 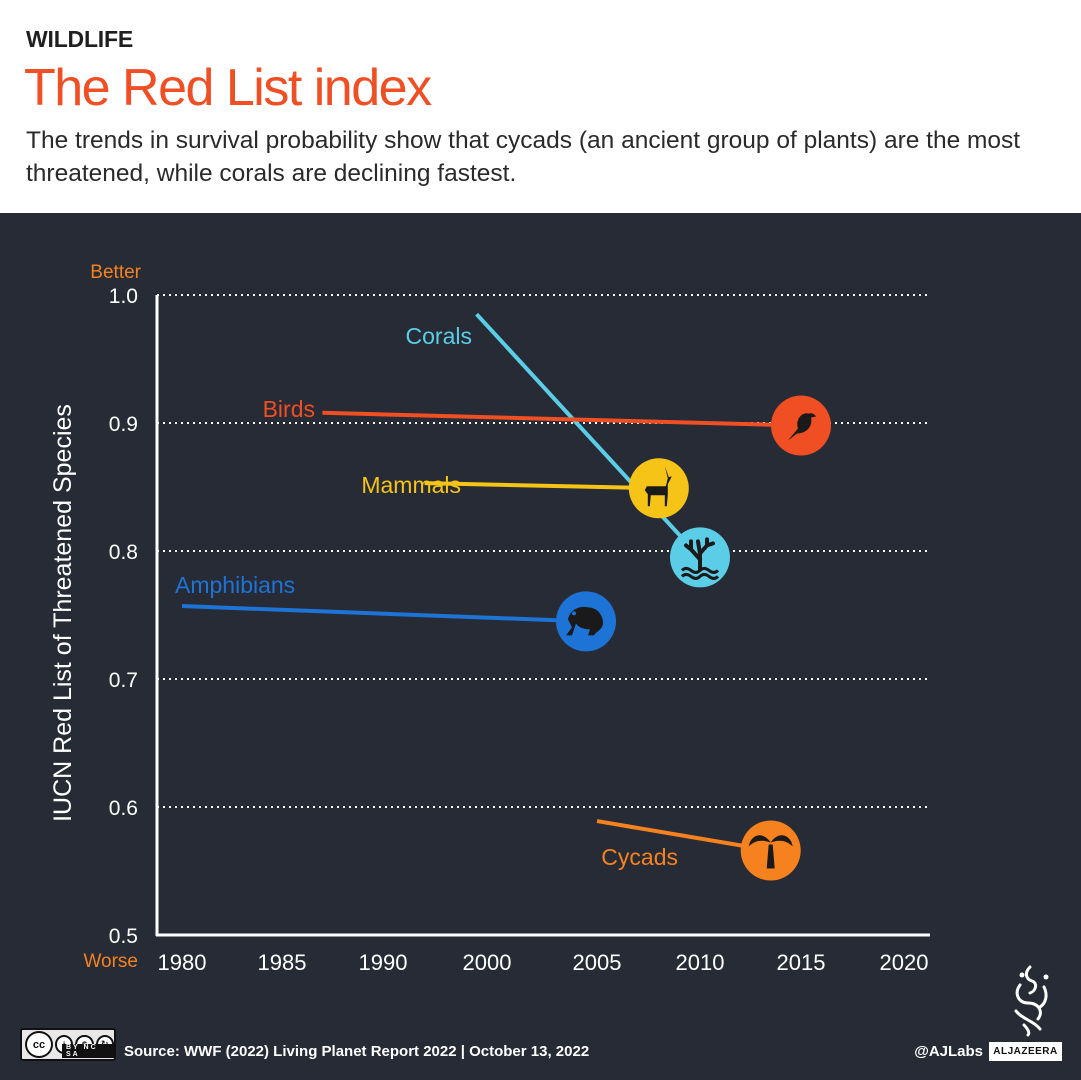 What do you see at coordinates (182, 962) in the screenshot?
I see `x-tick-label: 1980` at bounding box center [182, 962].